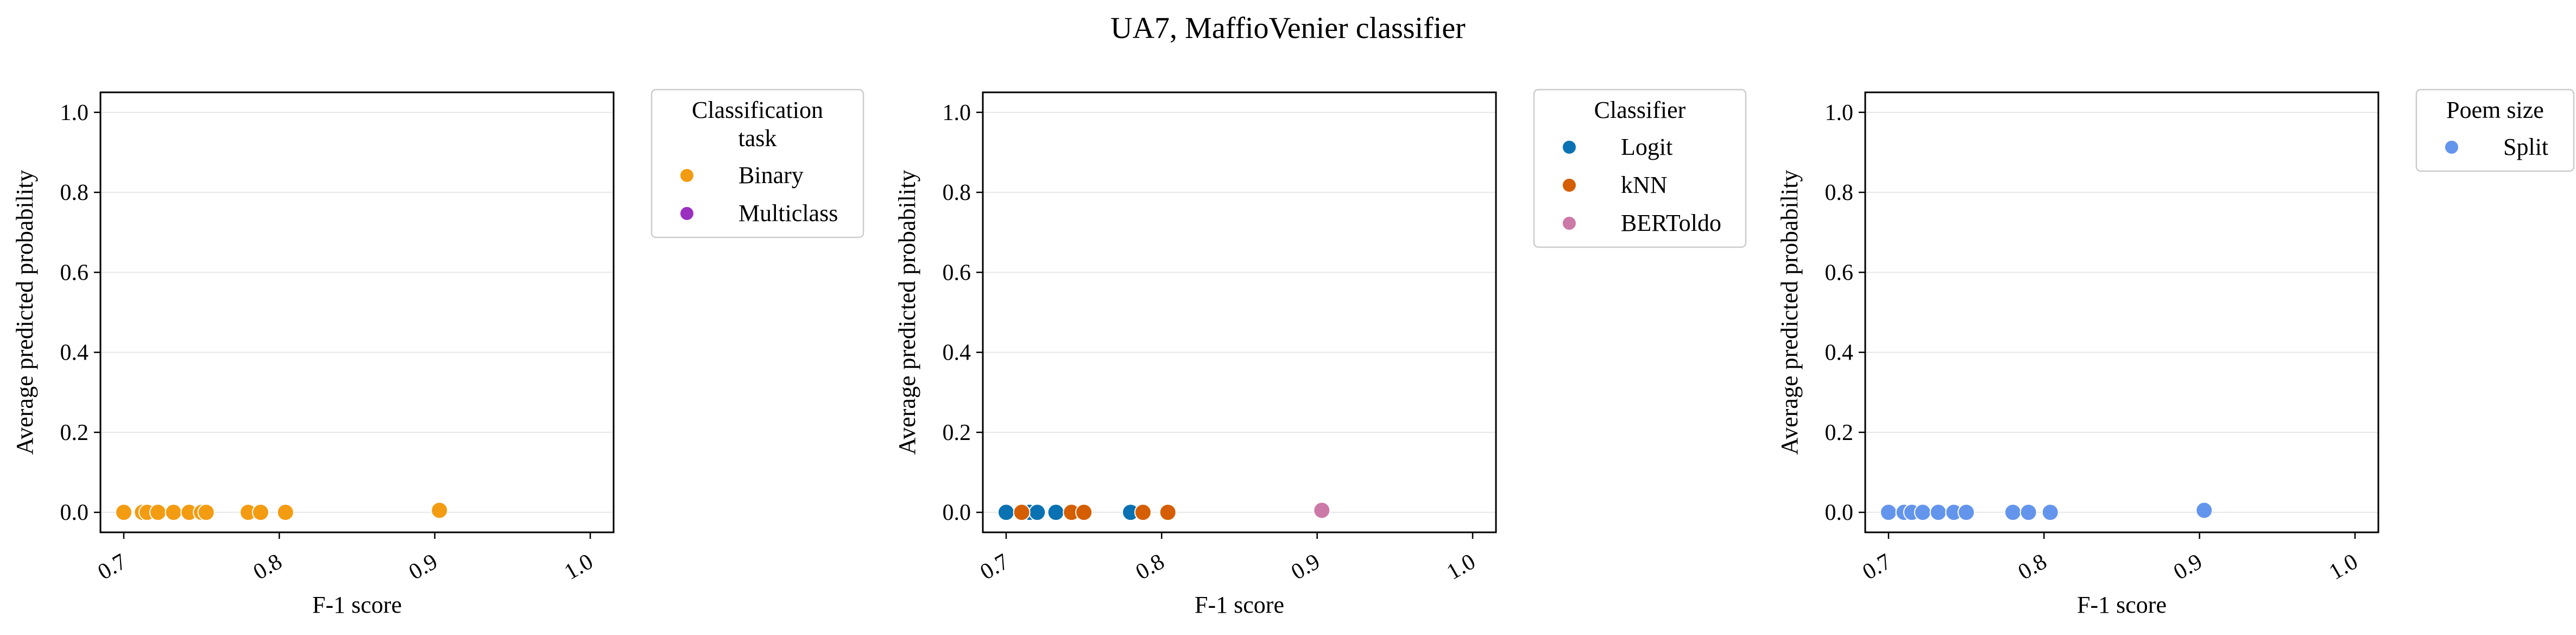 The height and width of the screenshot is (635, 2576). Describe the element at coordinates (2495, 110) in the screenshot. I see `legend-title: Poem size` at that location.